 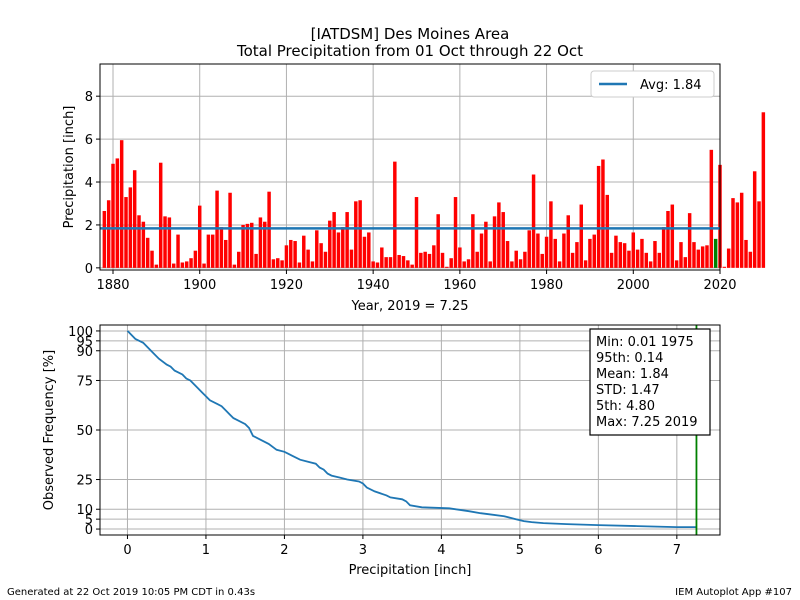 What do you see at coordinates (733, 592) in the screenshot?
I see `footer-app: IEM Autoplot App #107` at bounding box center [733, 592].